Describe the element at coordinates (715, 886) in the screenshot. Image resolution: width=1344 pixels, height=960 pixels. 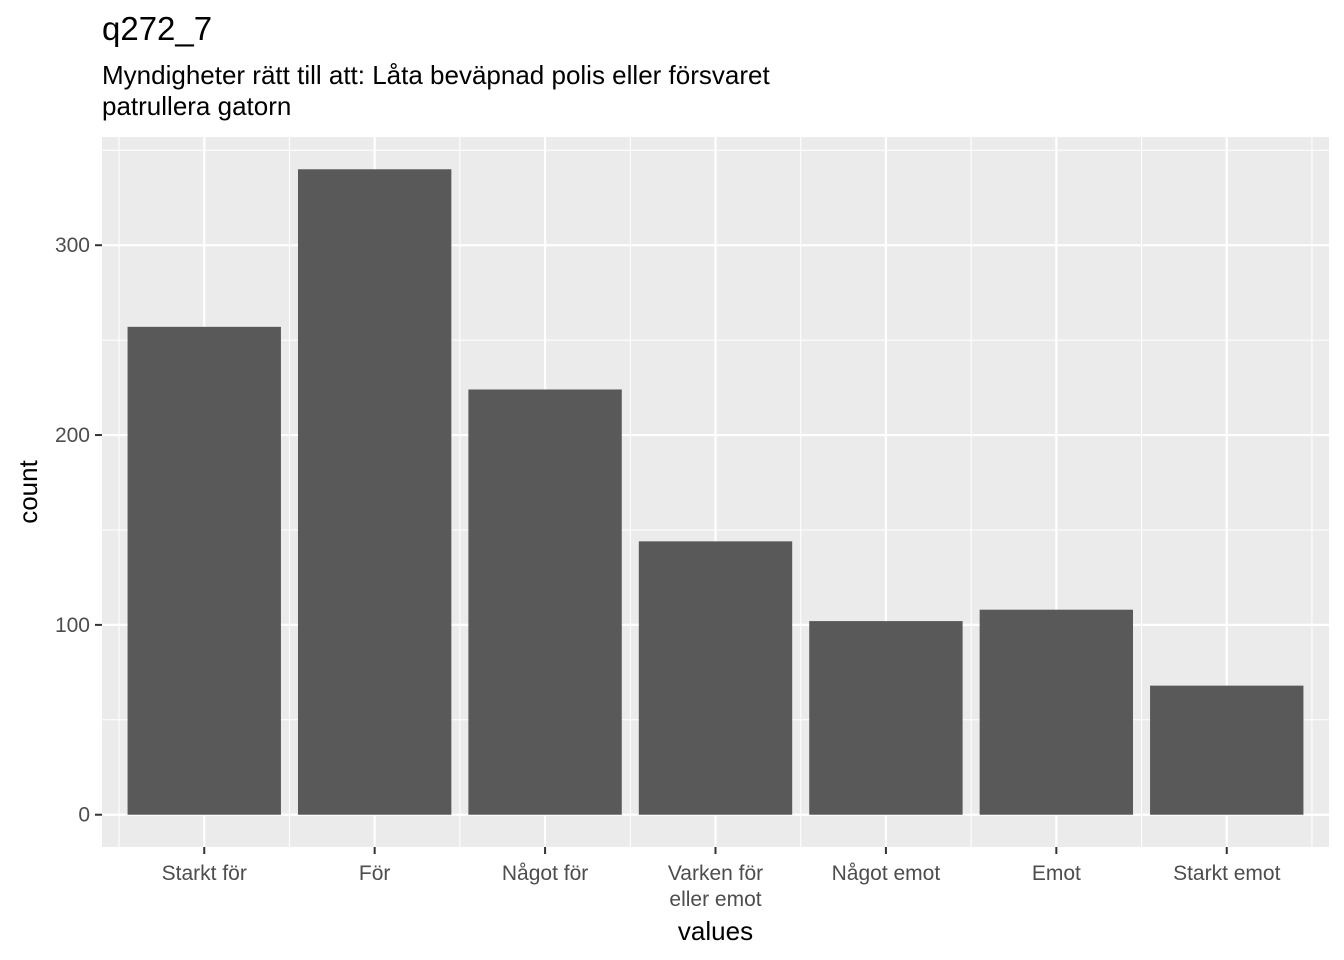
I see `x-tick-label: Varken för eller emot` at that location.